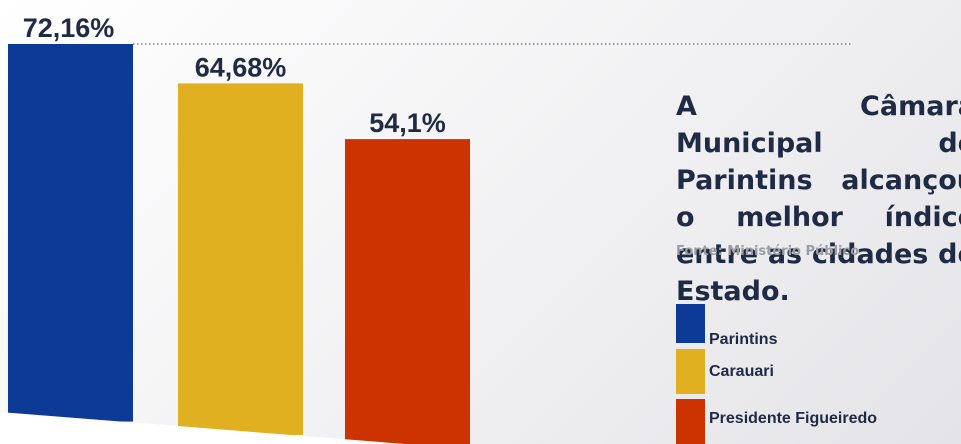 The width and height of the screenshot is (961, 444). I want to click on legend-label-carauari: Carauari, so click(741, 371).